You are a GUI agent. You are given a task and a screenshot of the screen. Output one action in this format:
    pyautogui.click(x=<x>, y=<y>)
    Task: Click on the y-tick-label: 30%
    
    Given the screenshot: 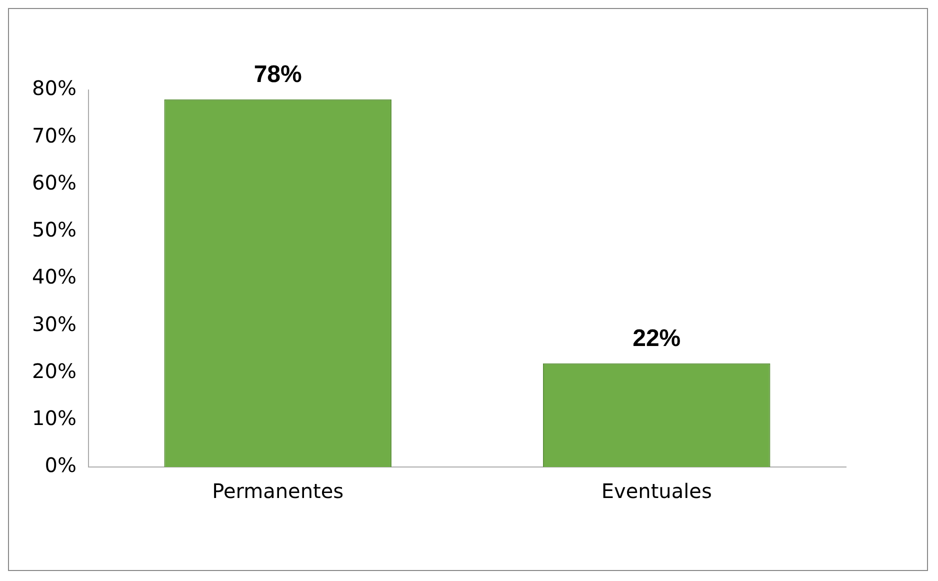 What is the action you would take?
    pyautogui.click(x=54, y=324)
    